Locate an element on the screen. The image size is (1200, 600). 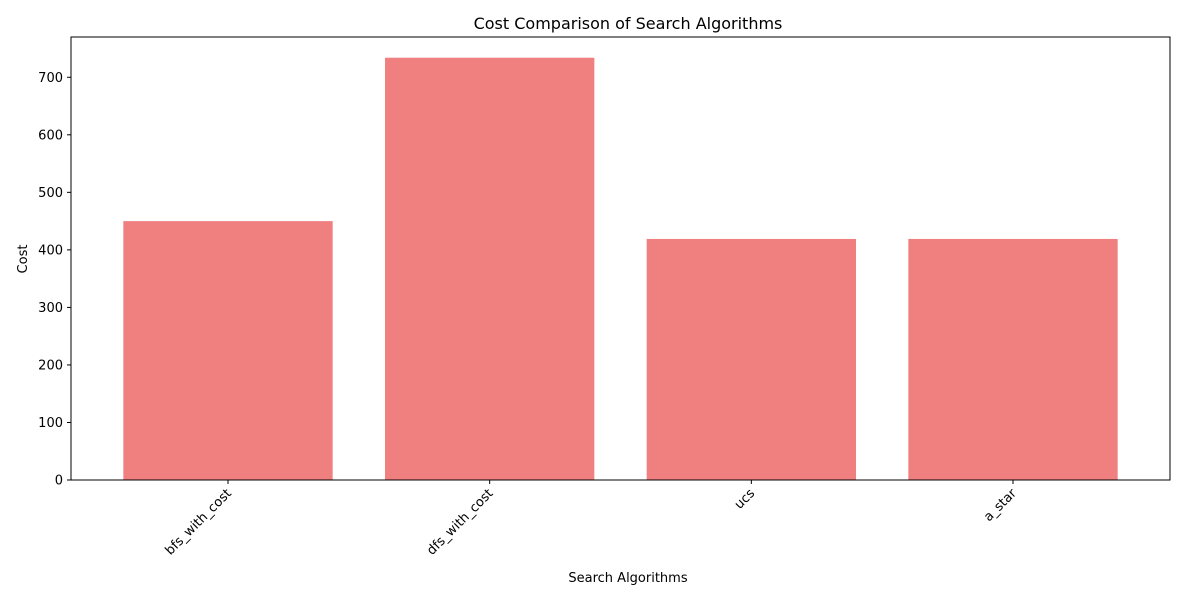
x-axis-title: Search Algorithms is located at coordinates (627, 578).